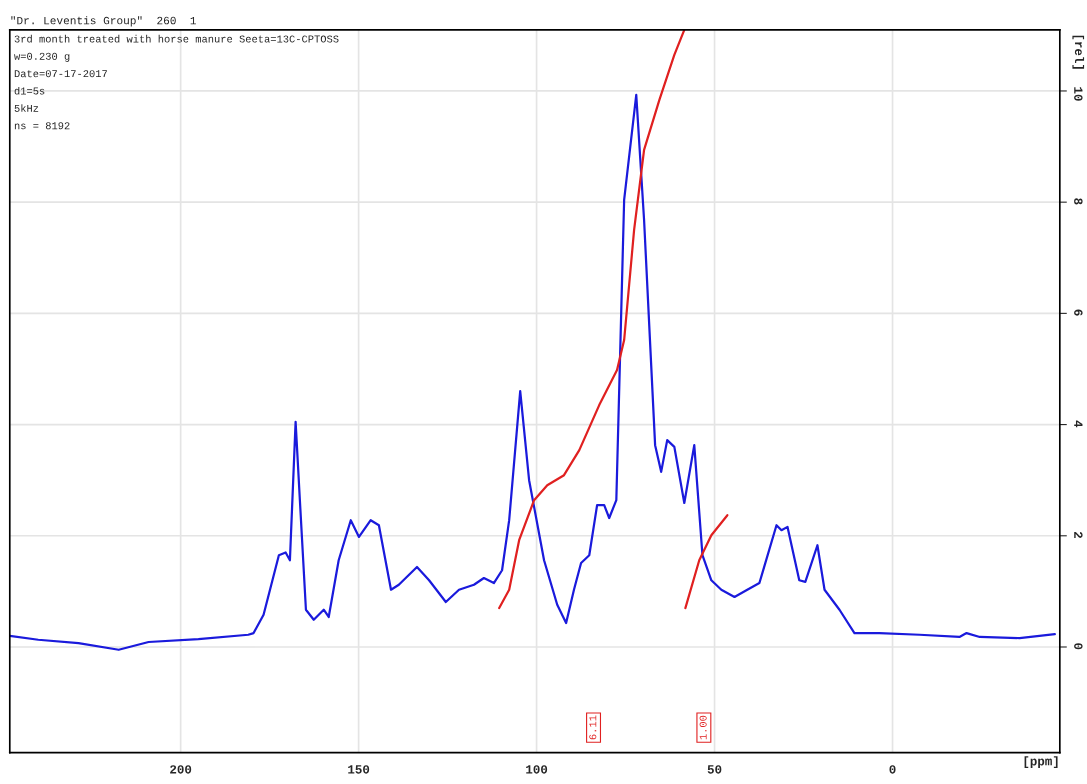 The height and width of the screenshot is (784, 1087). Describe the element at coordinates (42, 57) in the screenshot. I see `annotation: w=0.230 g` at that location.